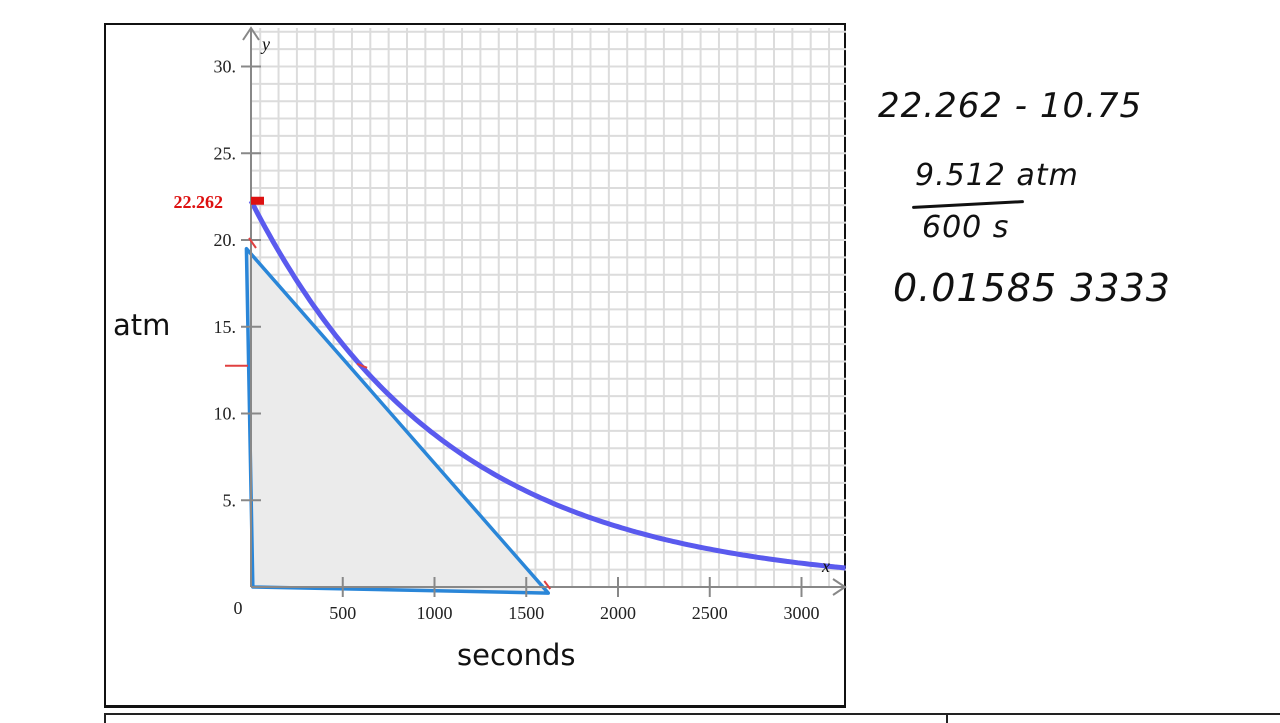  Describe the element at coordinates (362, 365) in the screenshot. I see `tangent-point-marker` at that location.